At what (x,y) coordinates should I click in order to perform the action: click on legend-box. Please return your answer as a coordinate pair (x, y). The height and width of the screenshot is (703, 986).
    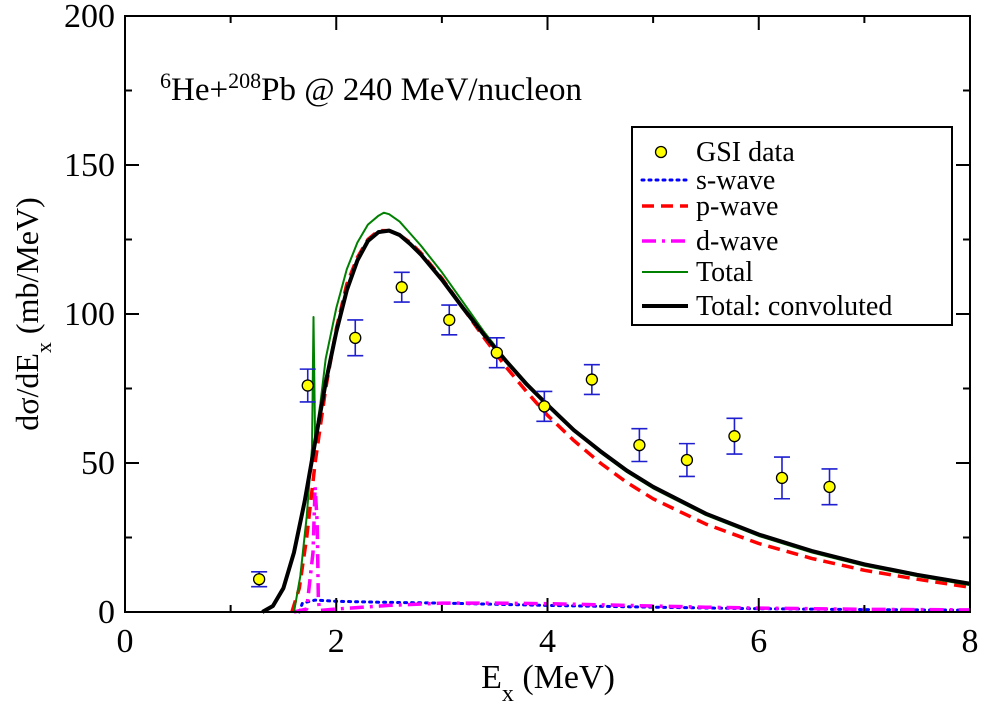
    Looking at the image, I should click on (792, 226).